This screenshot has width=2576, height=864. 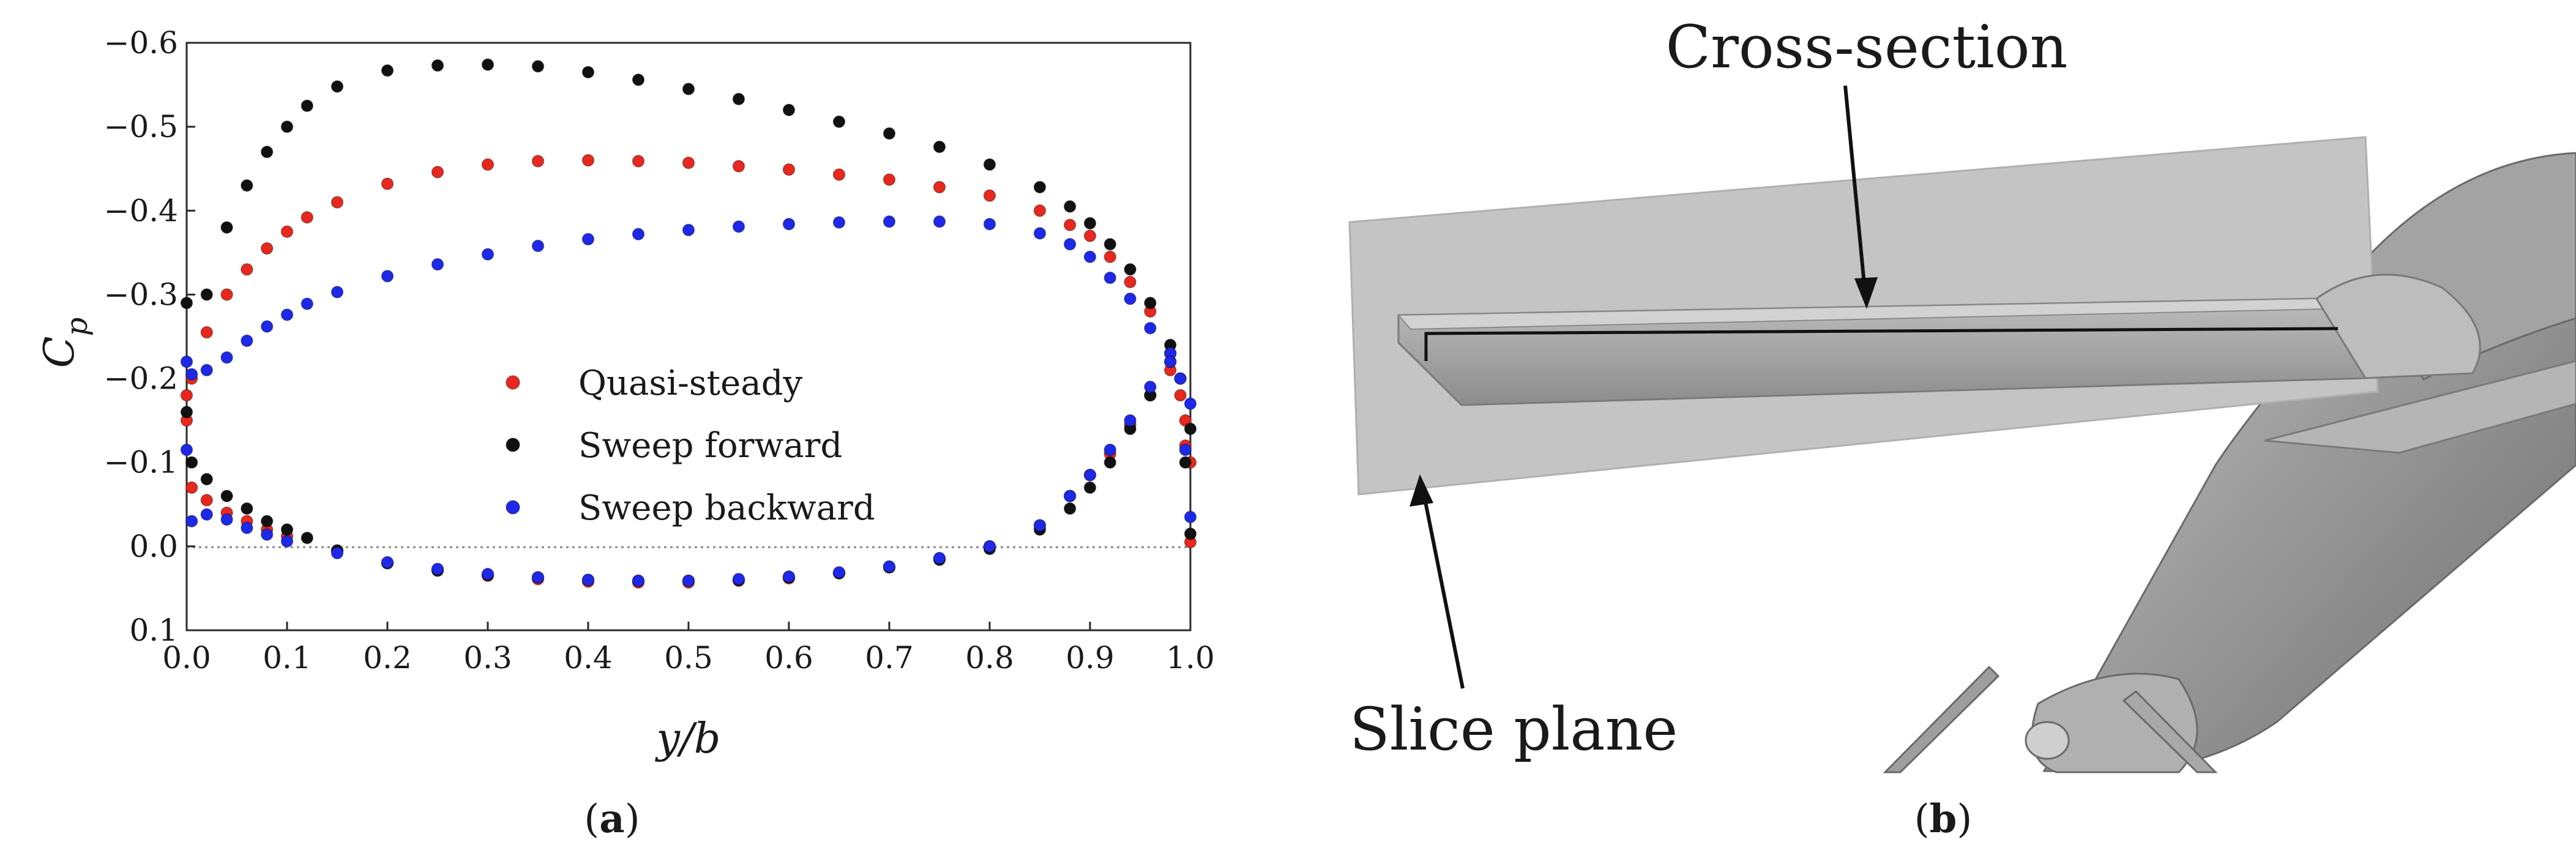 What do you see at coordinates (149, 337) in the screenshot?
I see `y-axis-ticks: −0.6 −0.5 −0.4 −0.3 −0.2 −0.1 0.0 0.1` at bounding box center [149, 337].